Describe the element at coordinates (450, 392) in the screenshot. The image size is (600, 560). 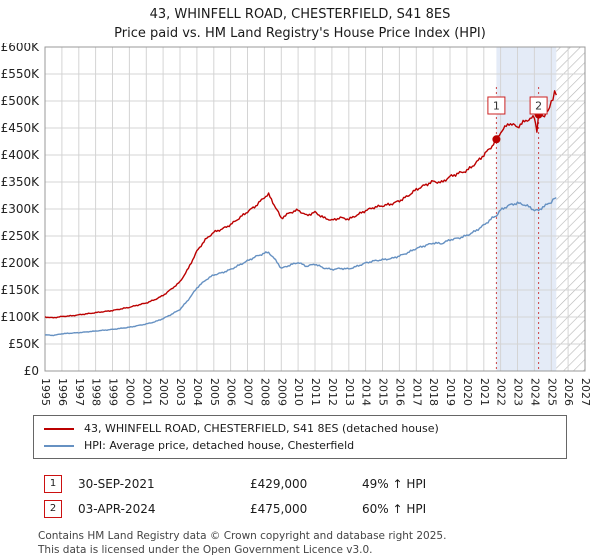
I see `svg-text: 2019` at that location.